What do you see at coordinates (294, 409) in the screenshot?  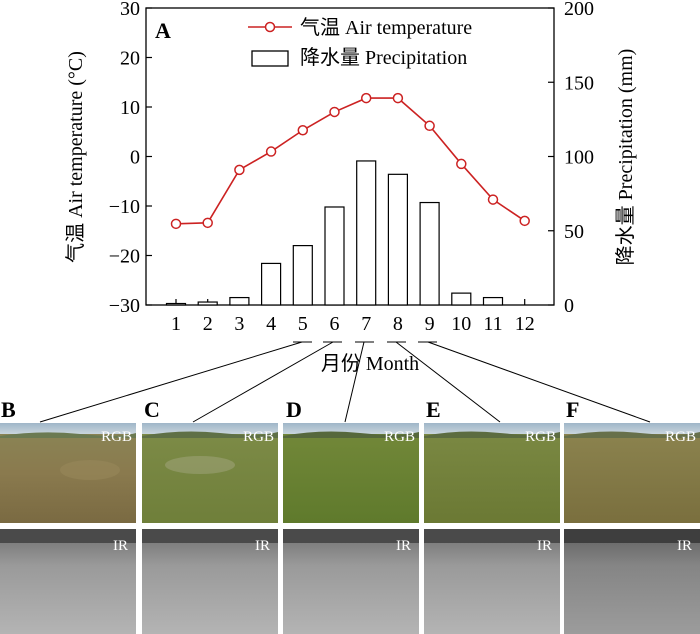 I see `panel-letter-d: D` at bounding box center [294, 409].